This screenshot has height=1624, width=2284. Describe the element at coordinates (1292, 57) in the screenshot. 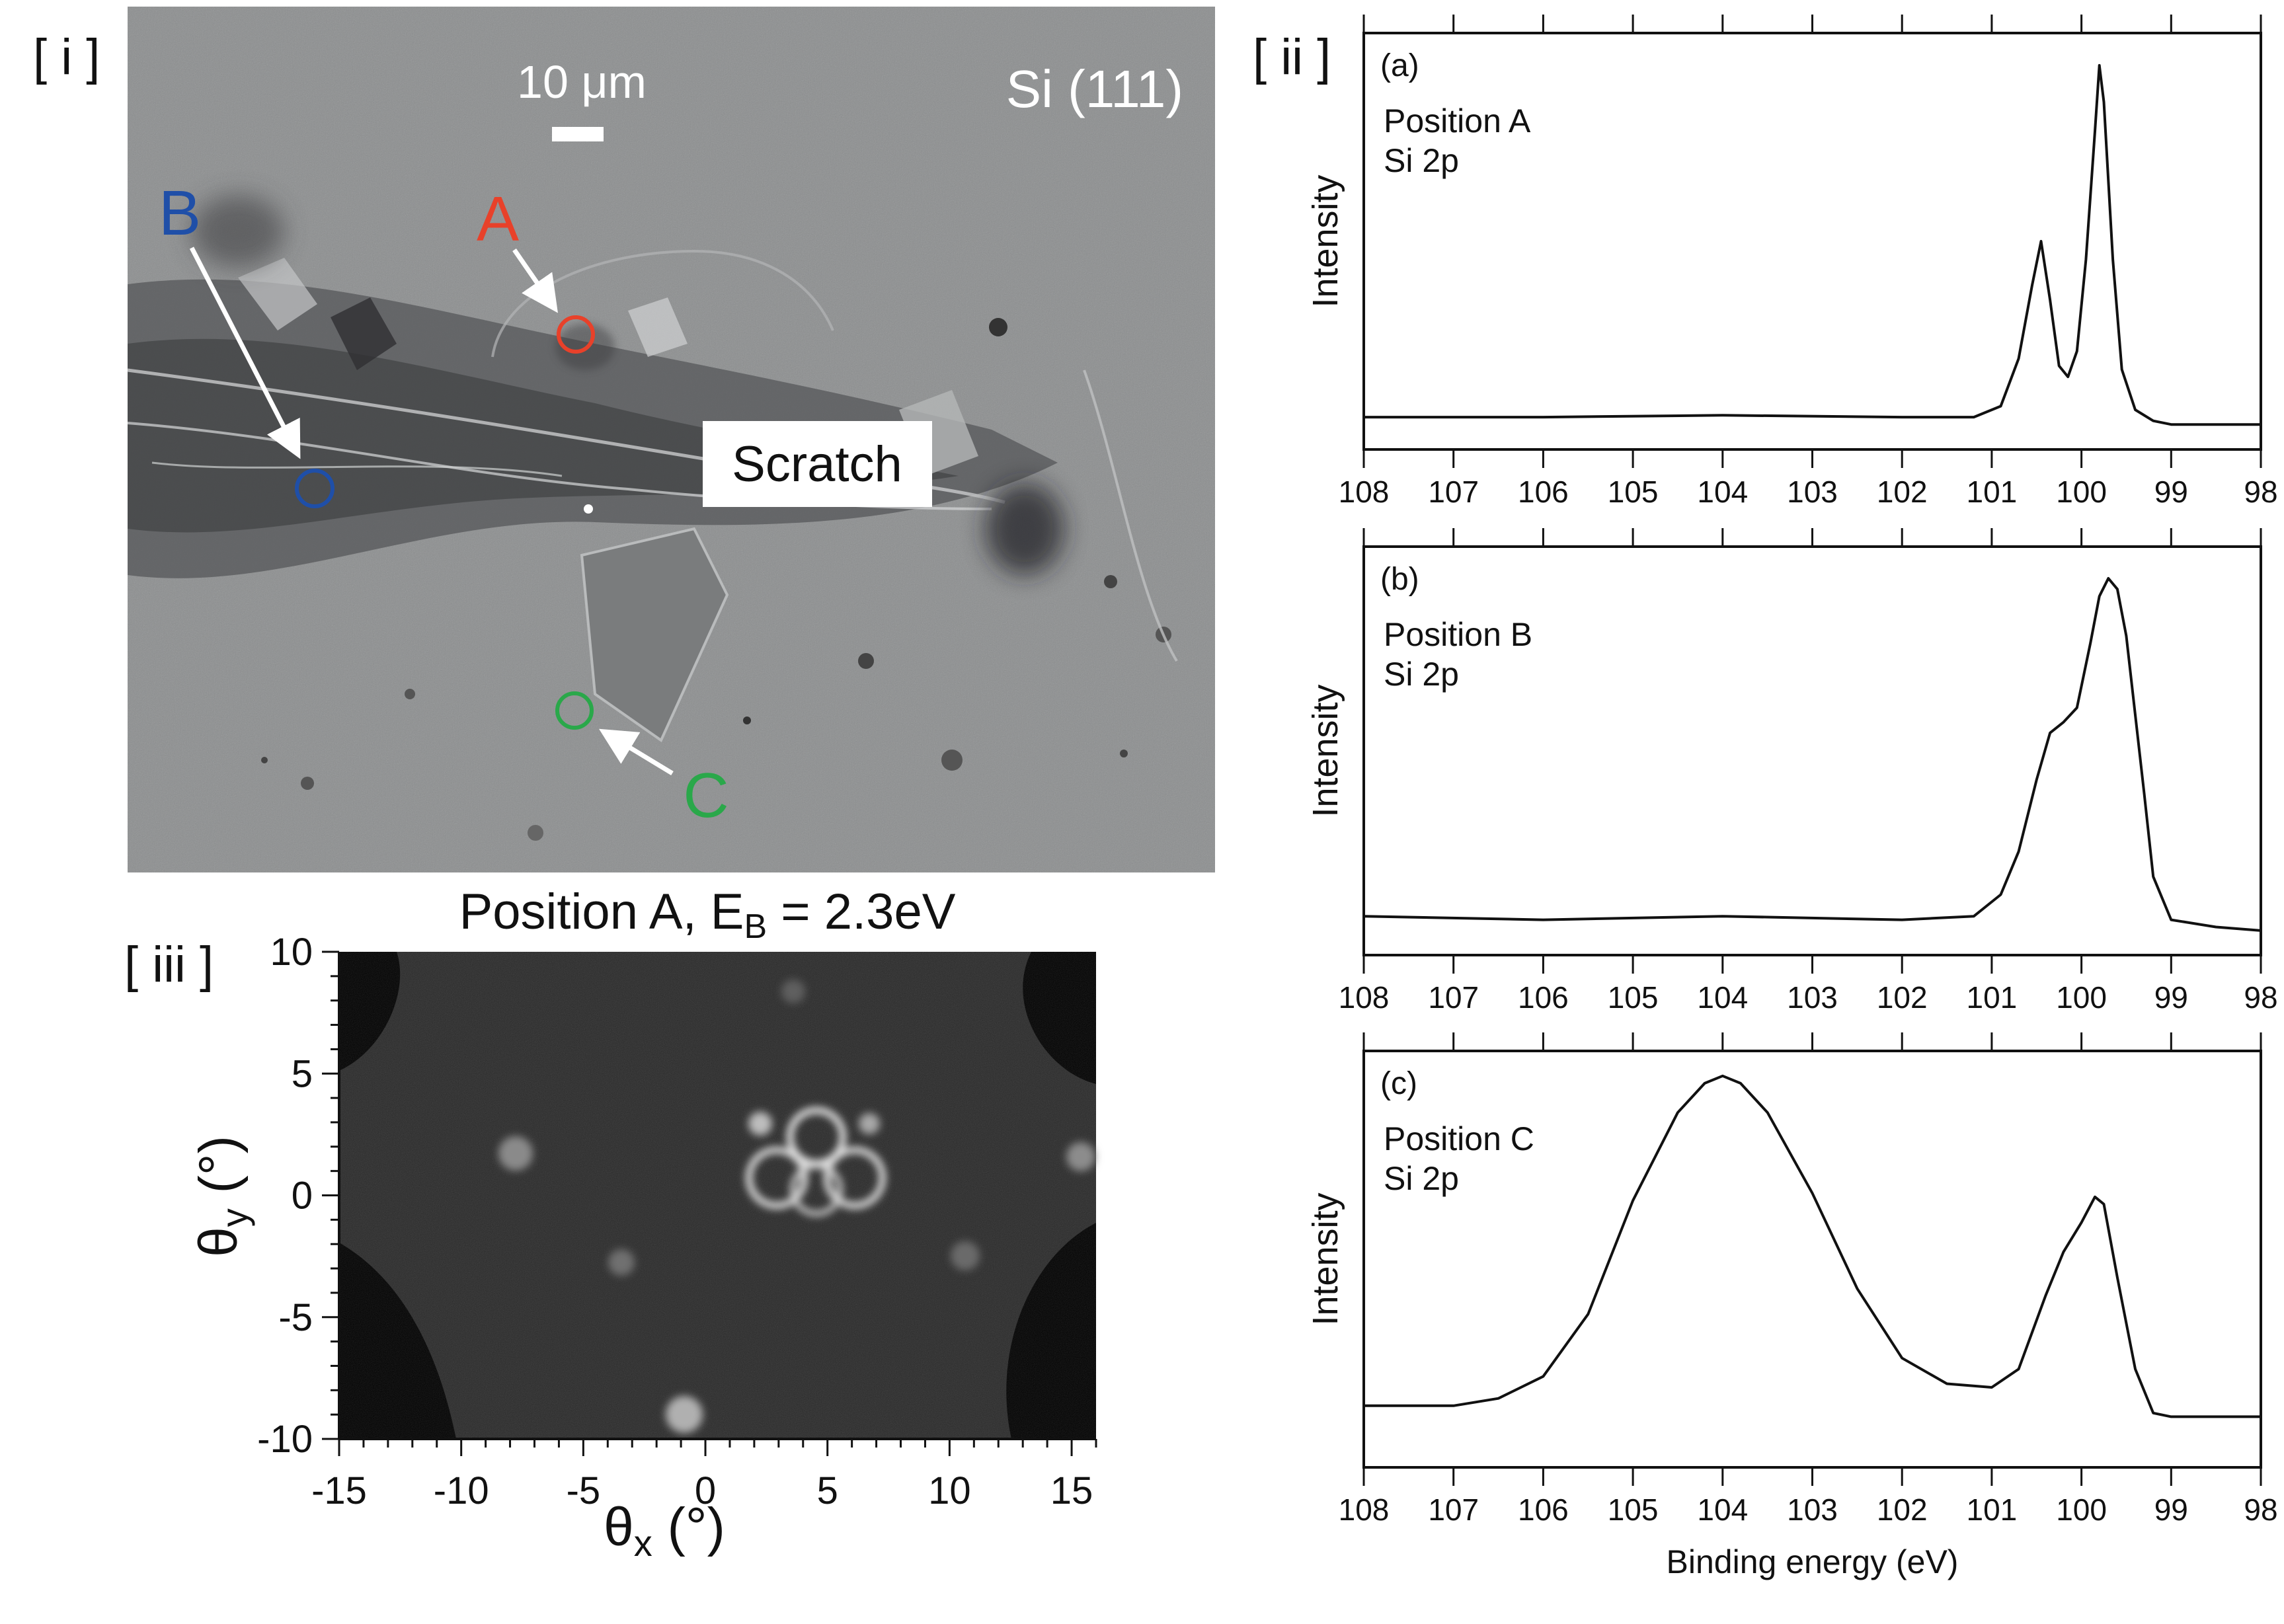

I see `panel-label-ii: [ ii ]` at that location.